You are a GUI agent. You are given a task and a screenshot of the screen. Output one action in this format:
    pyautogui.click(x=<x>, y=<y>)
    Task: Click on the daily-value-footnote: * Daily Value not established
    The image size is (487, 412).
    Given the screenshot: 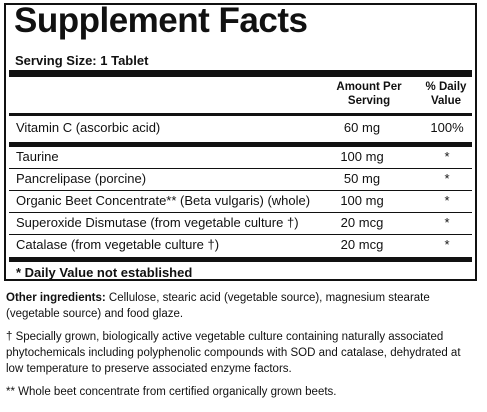 What is the action you would take?
    pyautogui.click(x=104, y=272)
    